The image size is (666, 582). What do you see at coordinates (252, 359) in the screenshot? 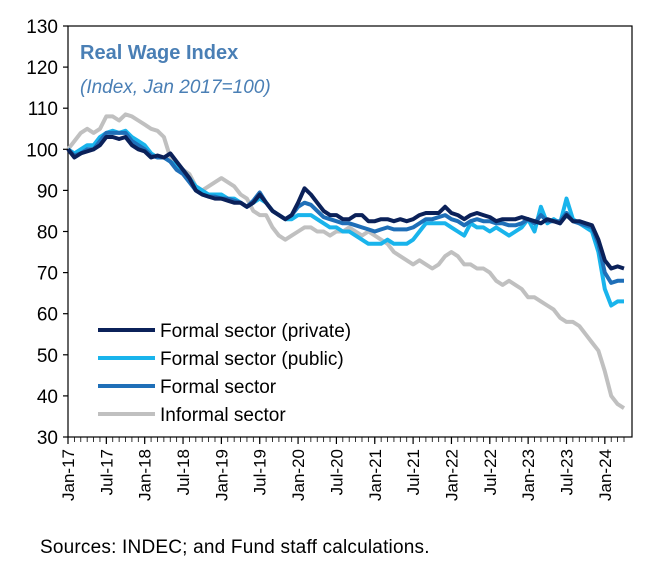
I see `legend-label: Formal sector (public)` at bounding box center [252, 359].